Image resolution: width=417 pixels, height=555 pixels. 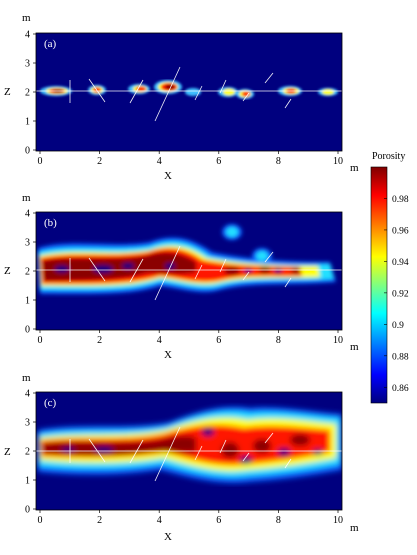 I want to click on colorbar-tick-label: 0.96, so click(x=400, y=231).